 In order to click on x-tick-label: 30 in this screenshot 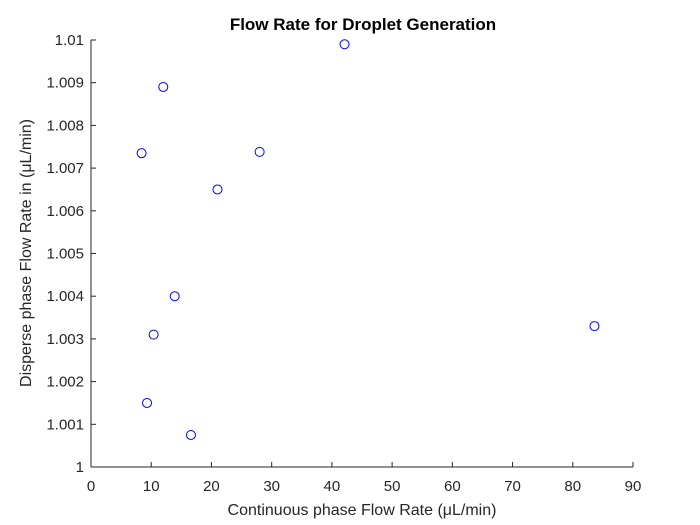, I will do `click(271, 486)`.